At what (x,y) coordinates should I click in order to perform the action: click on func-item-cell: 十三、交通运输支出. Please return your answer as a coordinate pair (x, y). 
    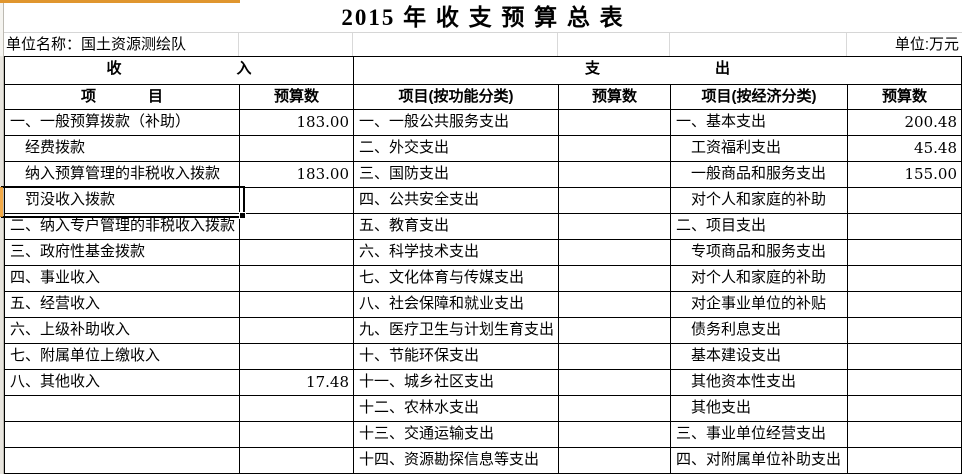
    Looking at the image, I should click on (456, 435).